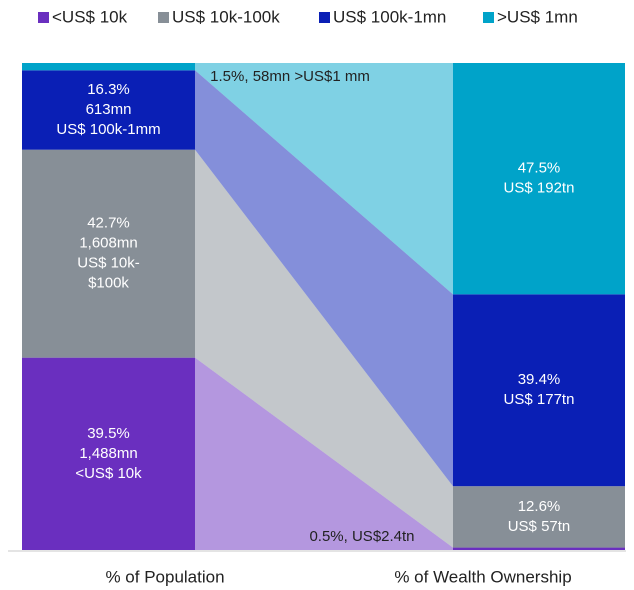 This screenshot has height=590, width=634. Describe the element at coordinates (108, 433) in the screenshot. I see `data-label: 39.5%` at that location.